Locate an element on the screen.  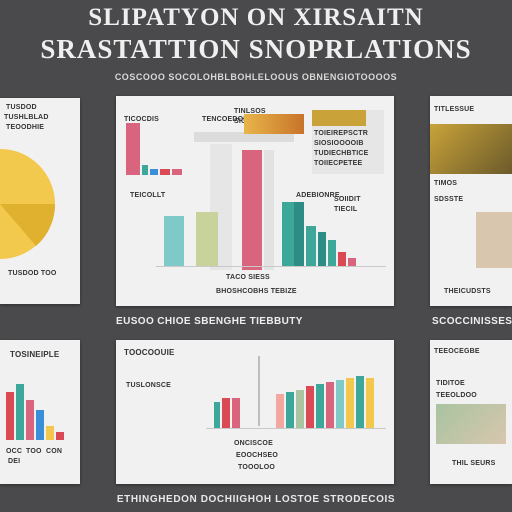
photo-block is located at coordinates (471, 149).